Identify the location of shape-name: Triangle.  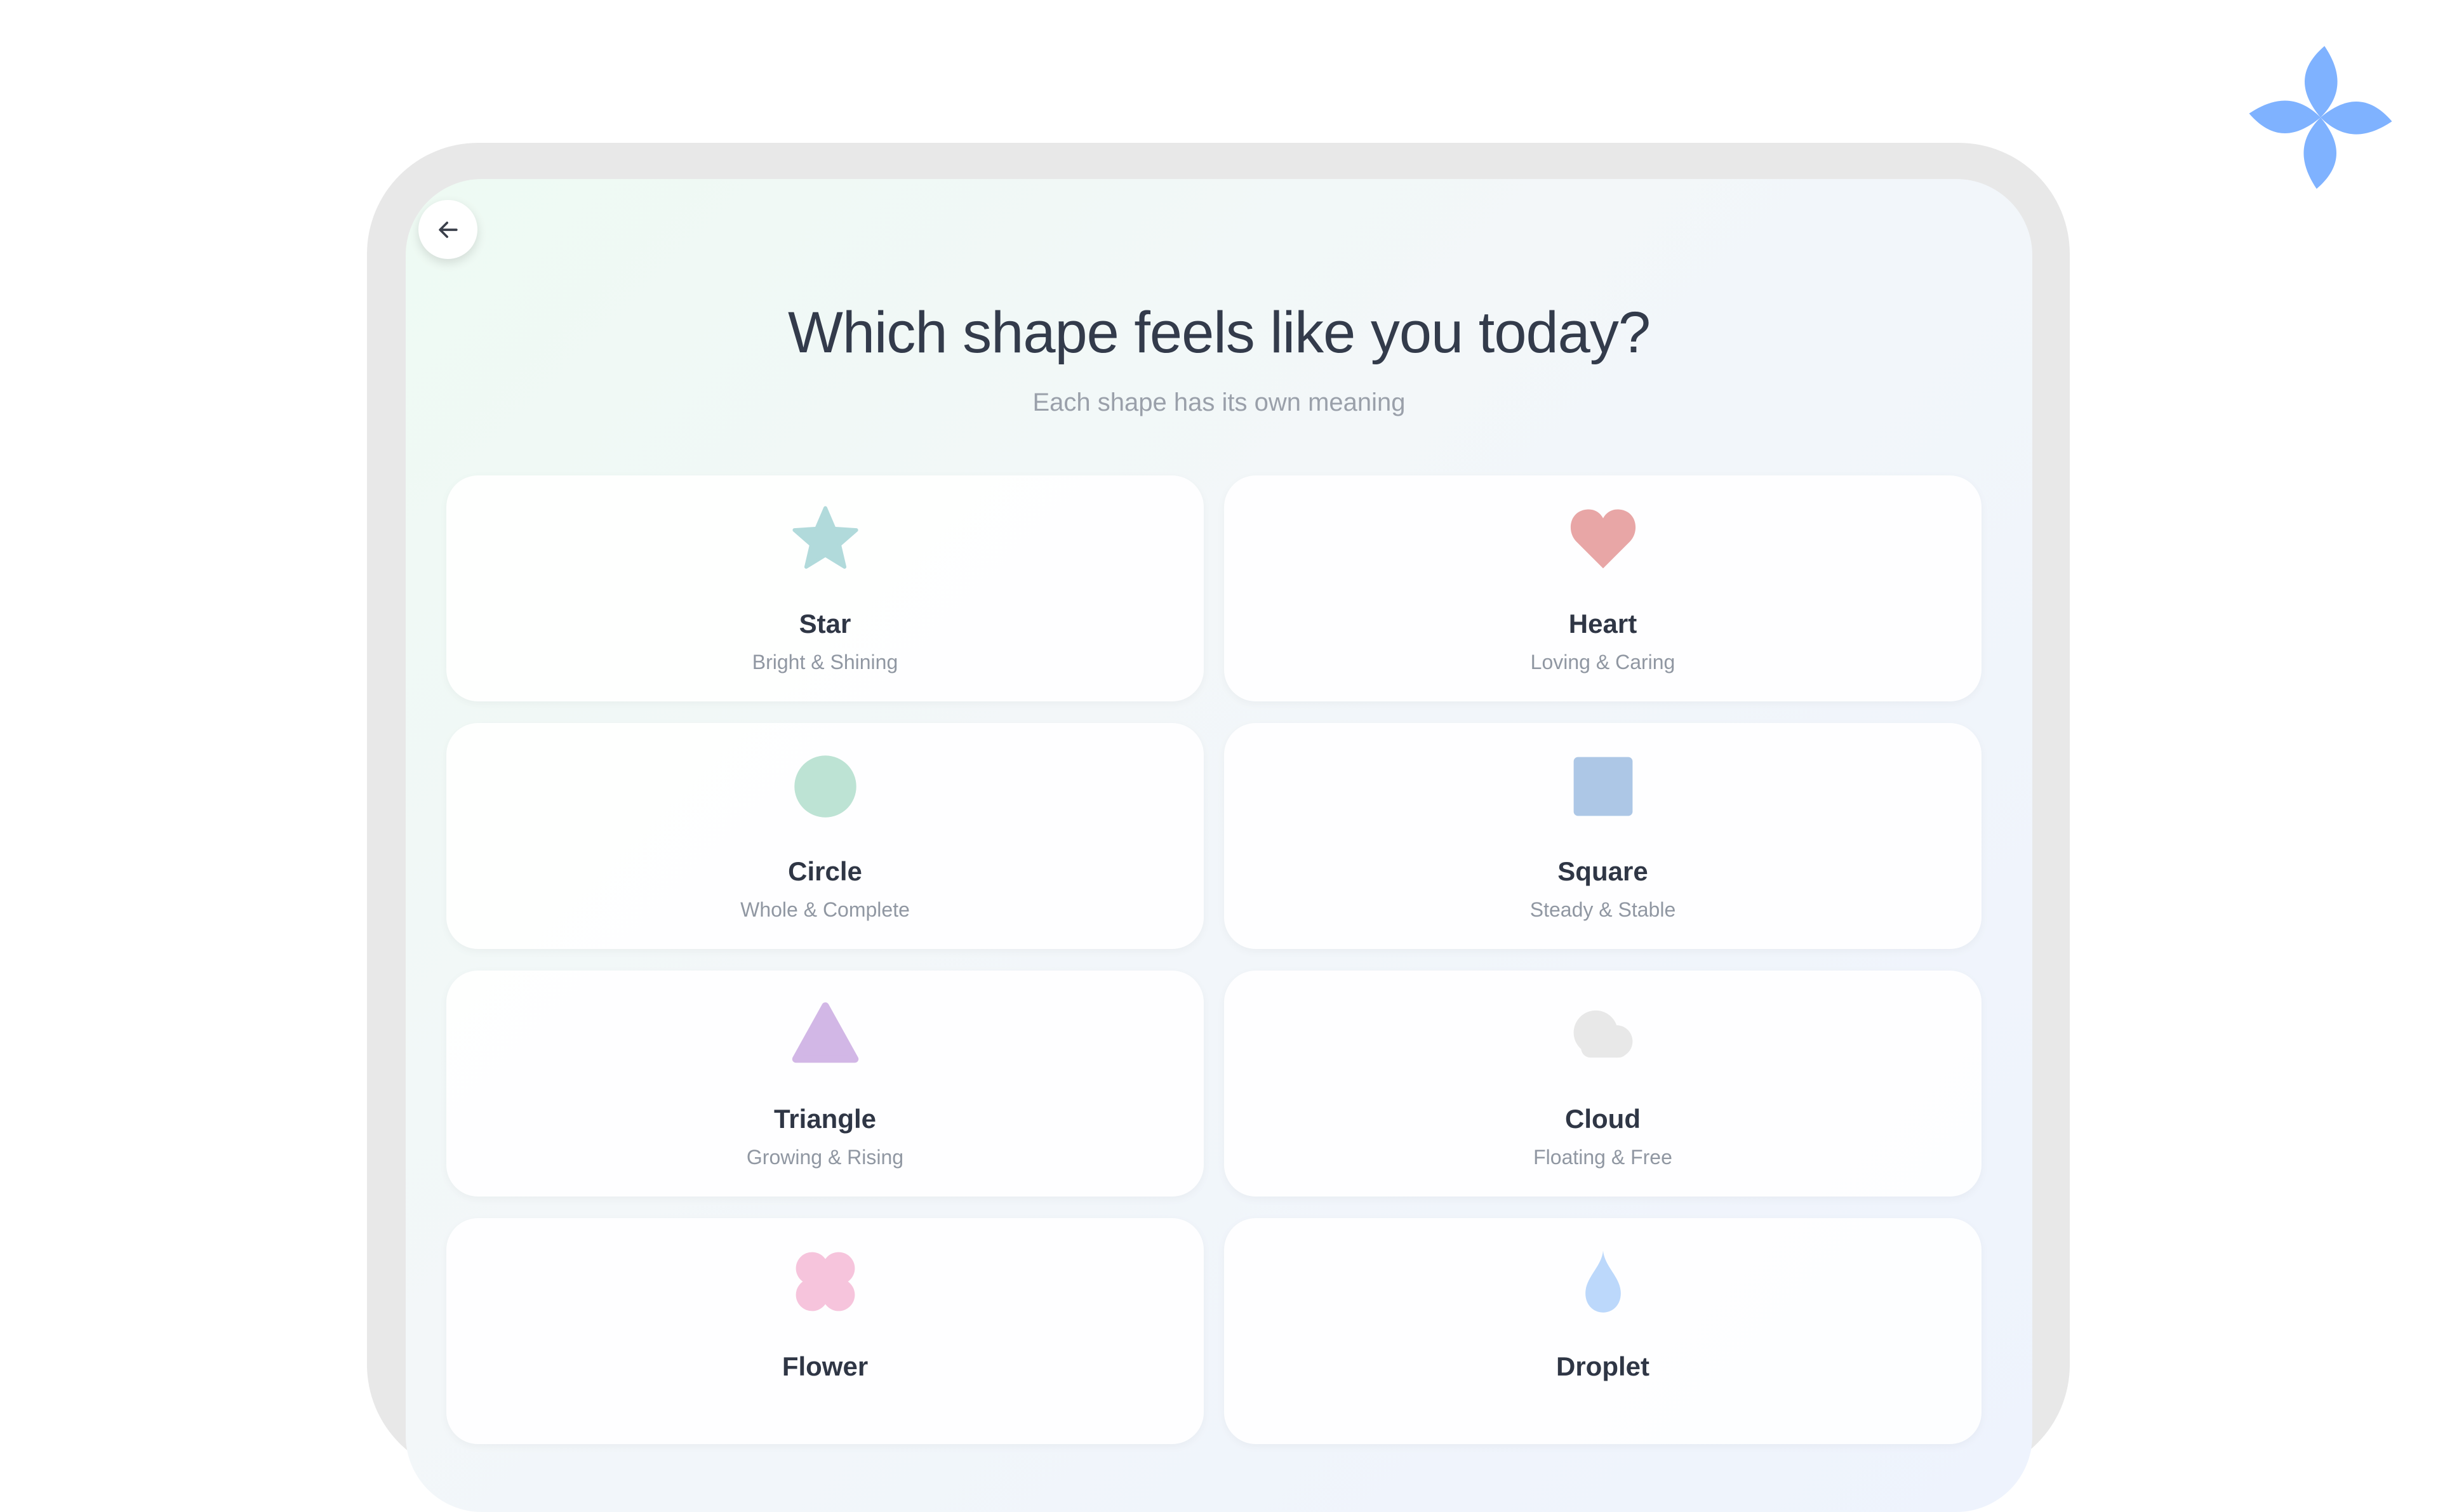
(825, 1119).